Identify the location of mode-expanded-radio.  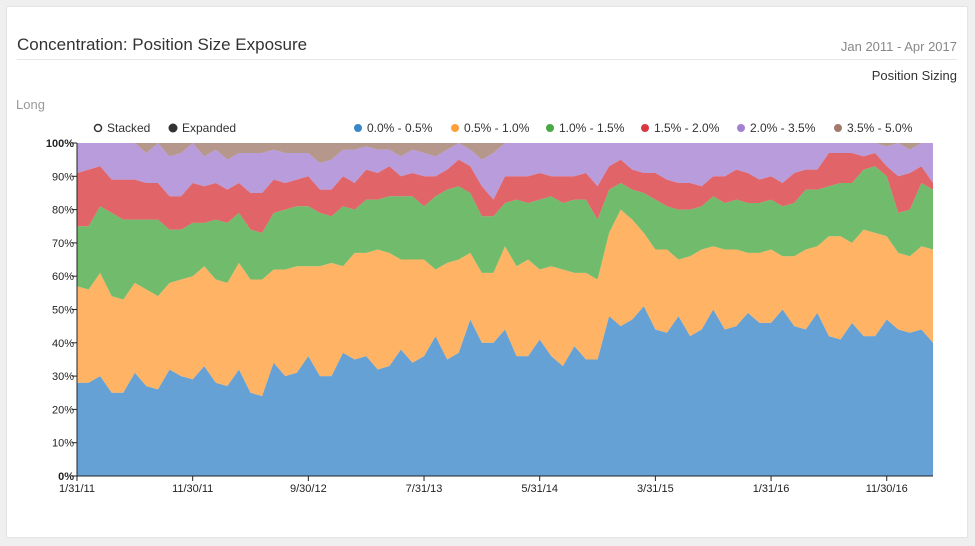
(173, 128).